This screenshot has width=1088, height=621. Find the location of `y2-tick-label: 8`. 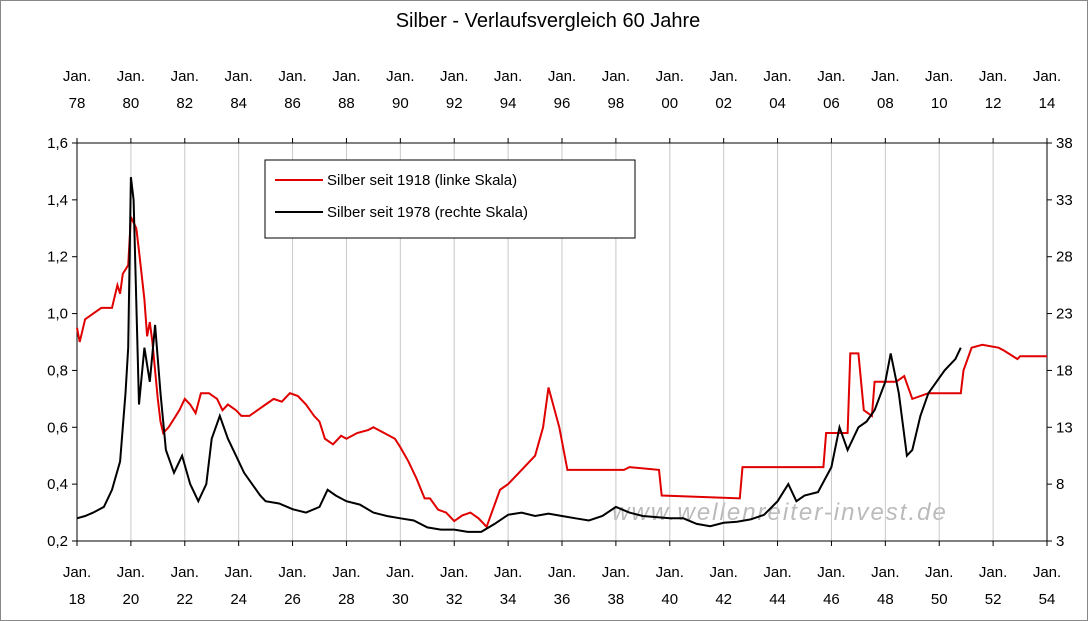

y2-tick-label: 8 is located at coordinates (1060, 484).